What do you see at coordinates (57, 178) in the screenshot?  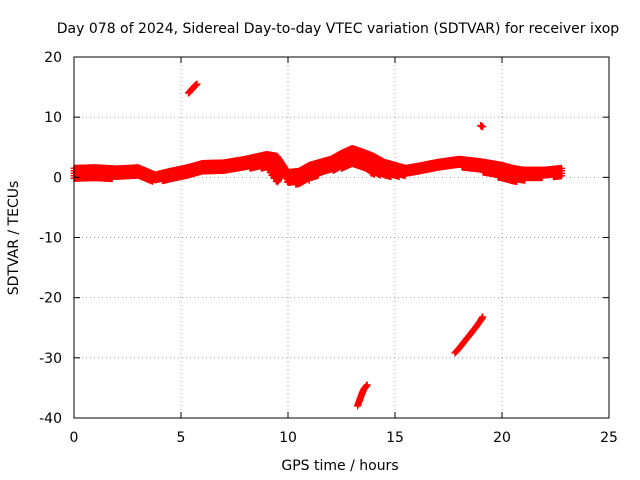 I see `y-tick-label: 0` at bounding box center [57, 178].